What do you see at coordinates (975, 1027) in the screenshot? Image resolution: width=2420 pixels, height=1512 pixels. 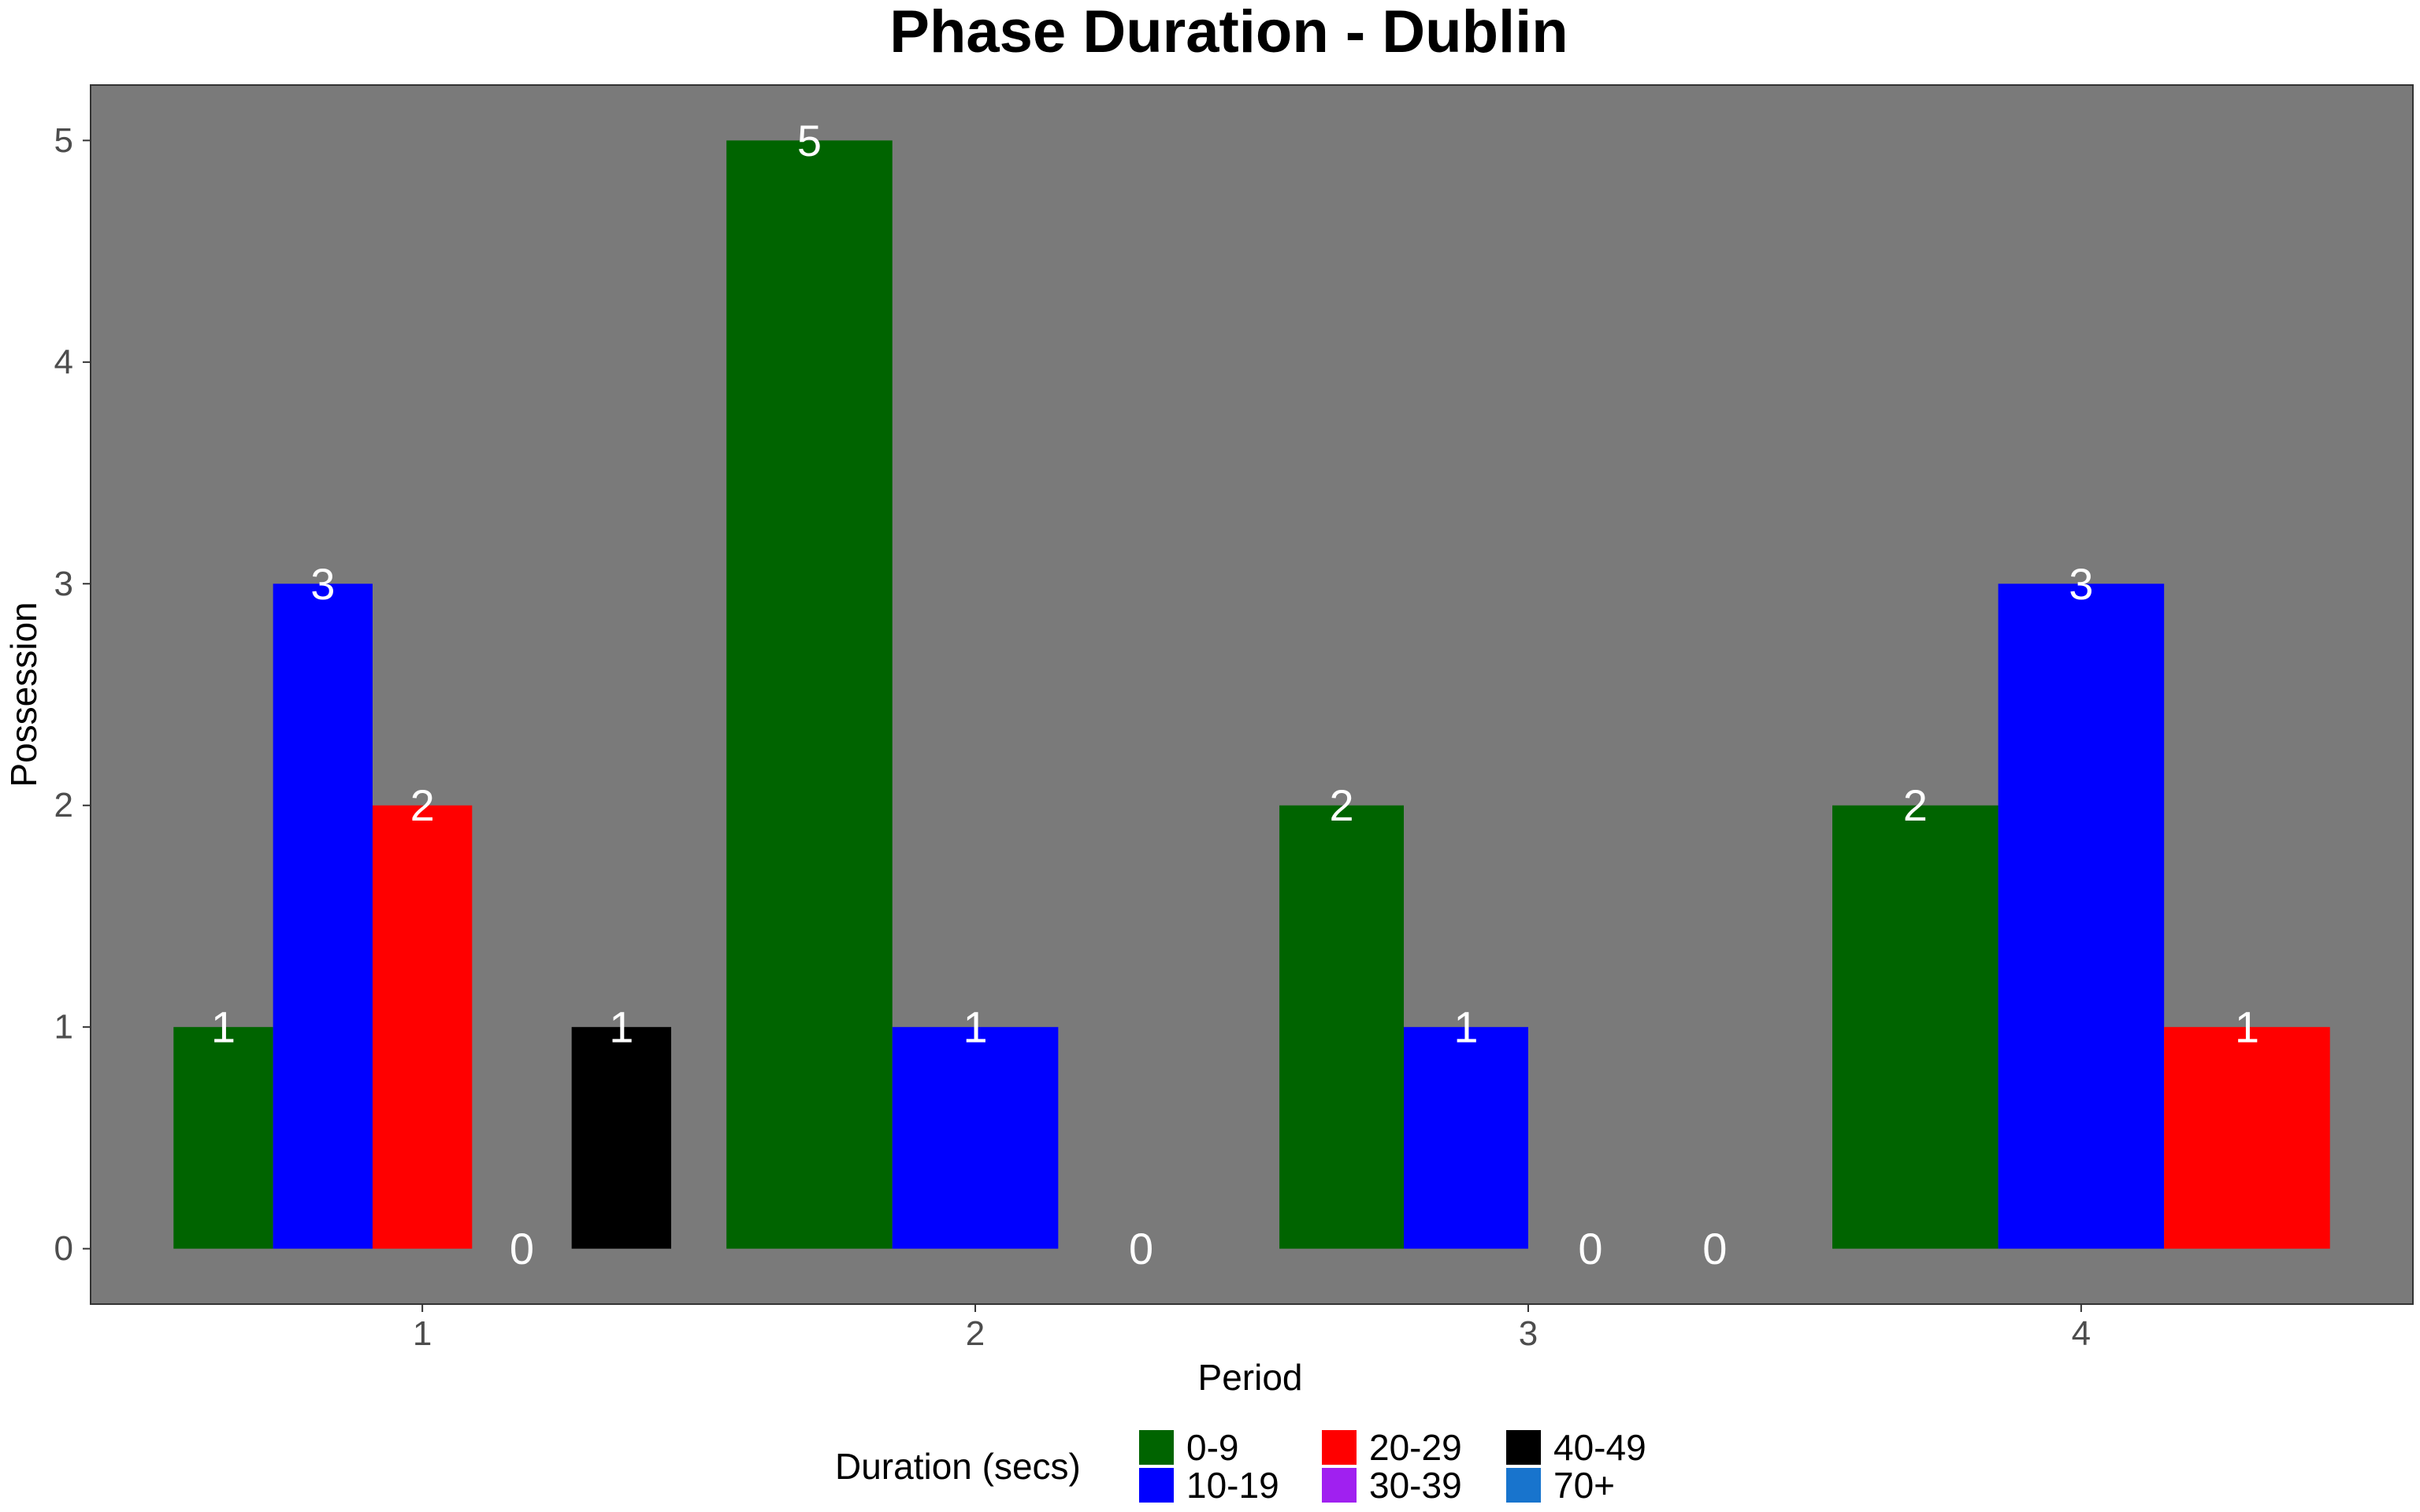 I see `data-label-period-2-10-19: 1` at bounding box center [975, 1027].